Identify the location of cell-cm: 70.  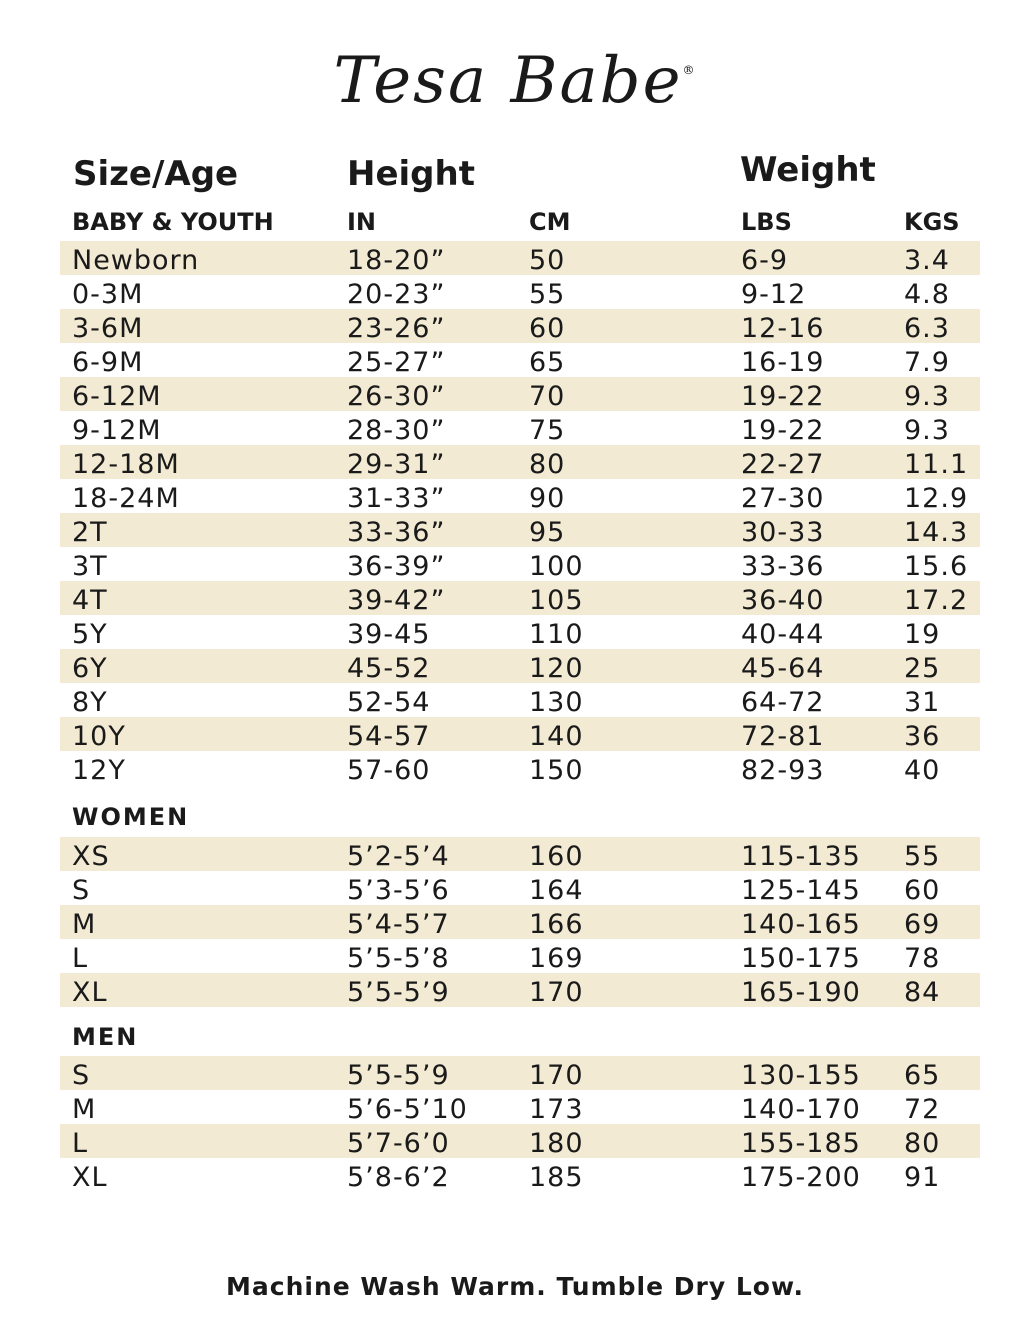
(547, 396).